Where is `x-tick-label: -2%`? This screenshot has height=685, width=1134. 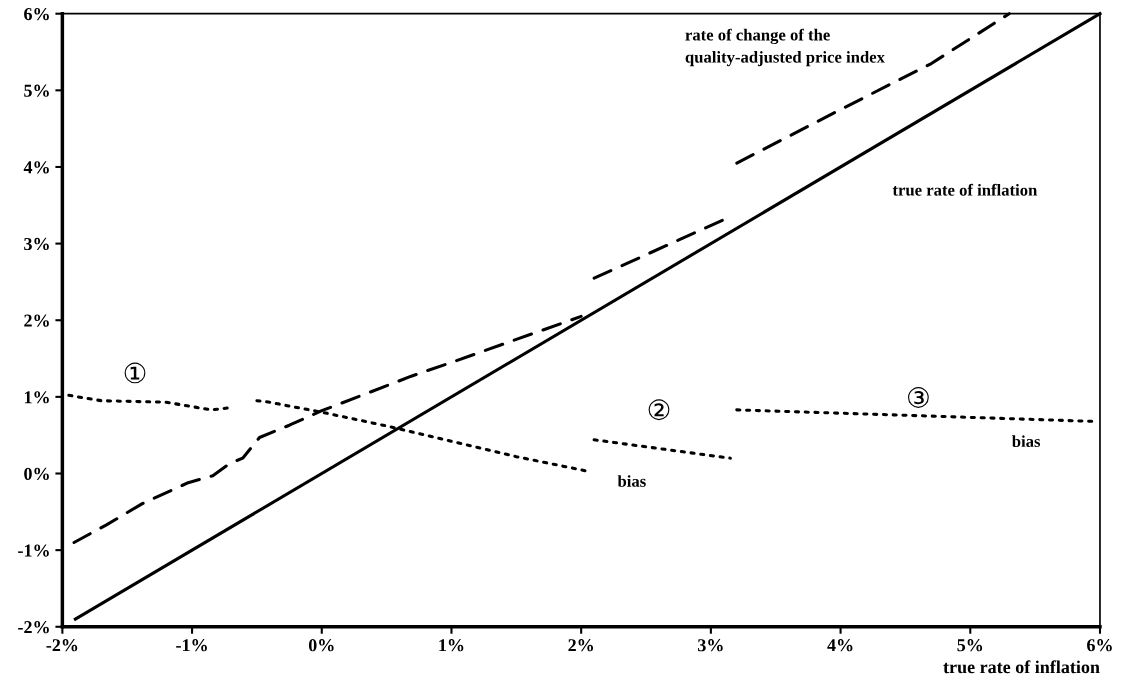 x-tick-label: -2% is located at coordinates (62, 645).